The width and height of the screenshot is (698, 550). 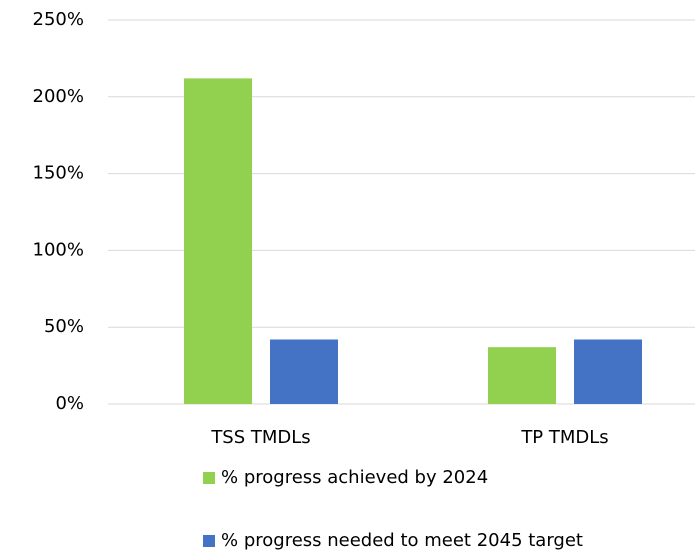 I want to click on y-tick-label: 50%, so click(x=64, y=326).